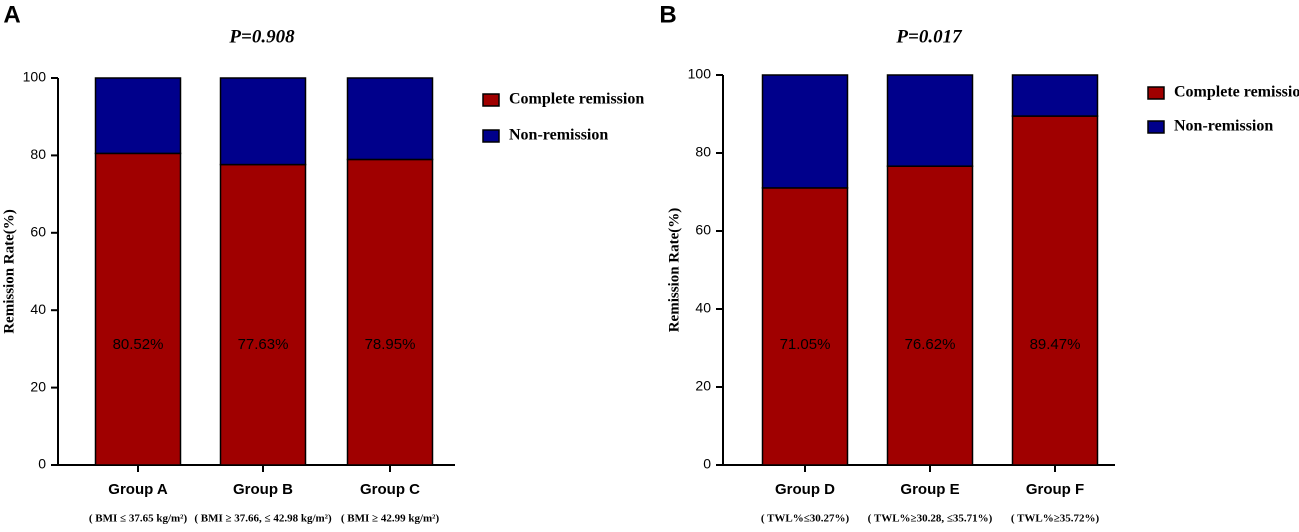  What do you see at coordinates (929, 489) in the screenshot?
I see `x-tick-label: Group E` at bounding box center [929, 489].